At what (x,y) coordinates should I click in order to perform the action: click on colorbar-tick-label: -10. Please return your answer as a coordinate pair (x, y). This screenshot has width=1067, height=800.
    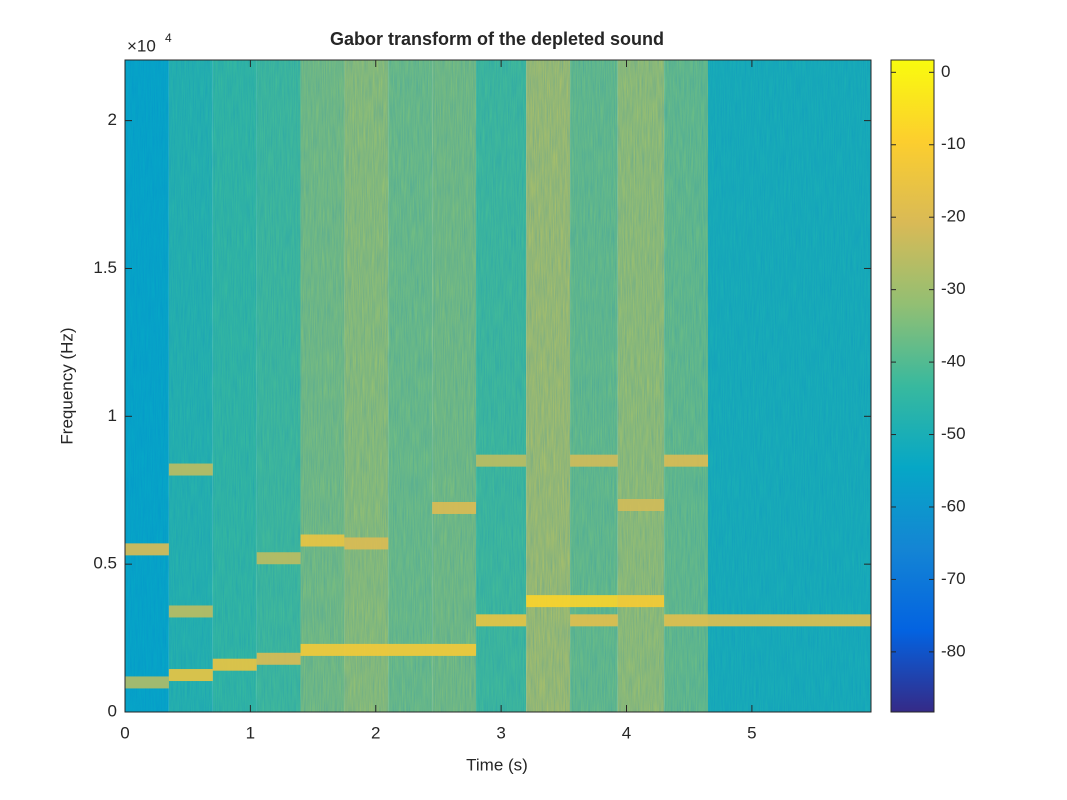
    Looking at the image, I should click on (953, 143).